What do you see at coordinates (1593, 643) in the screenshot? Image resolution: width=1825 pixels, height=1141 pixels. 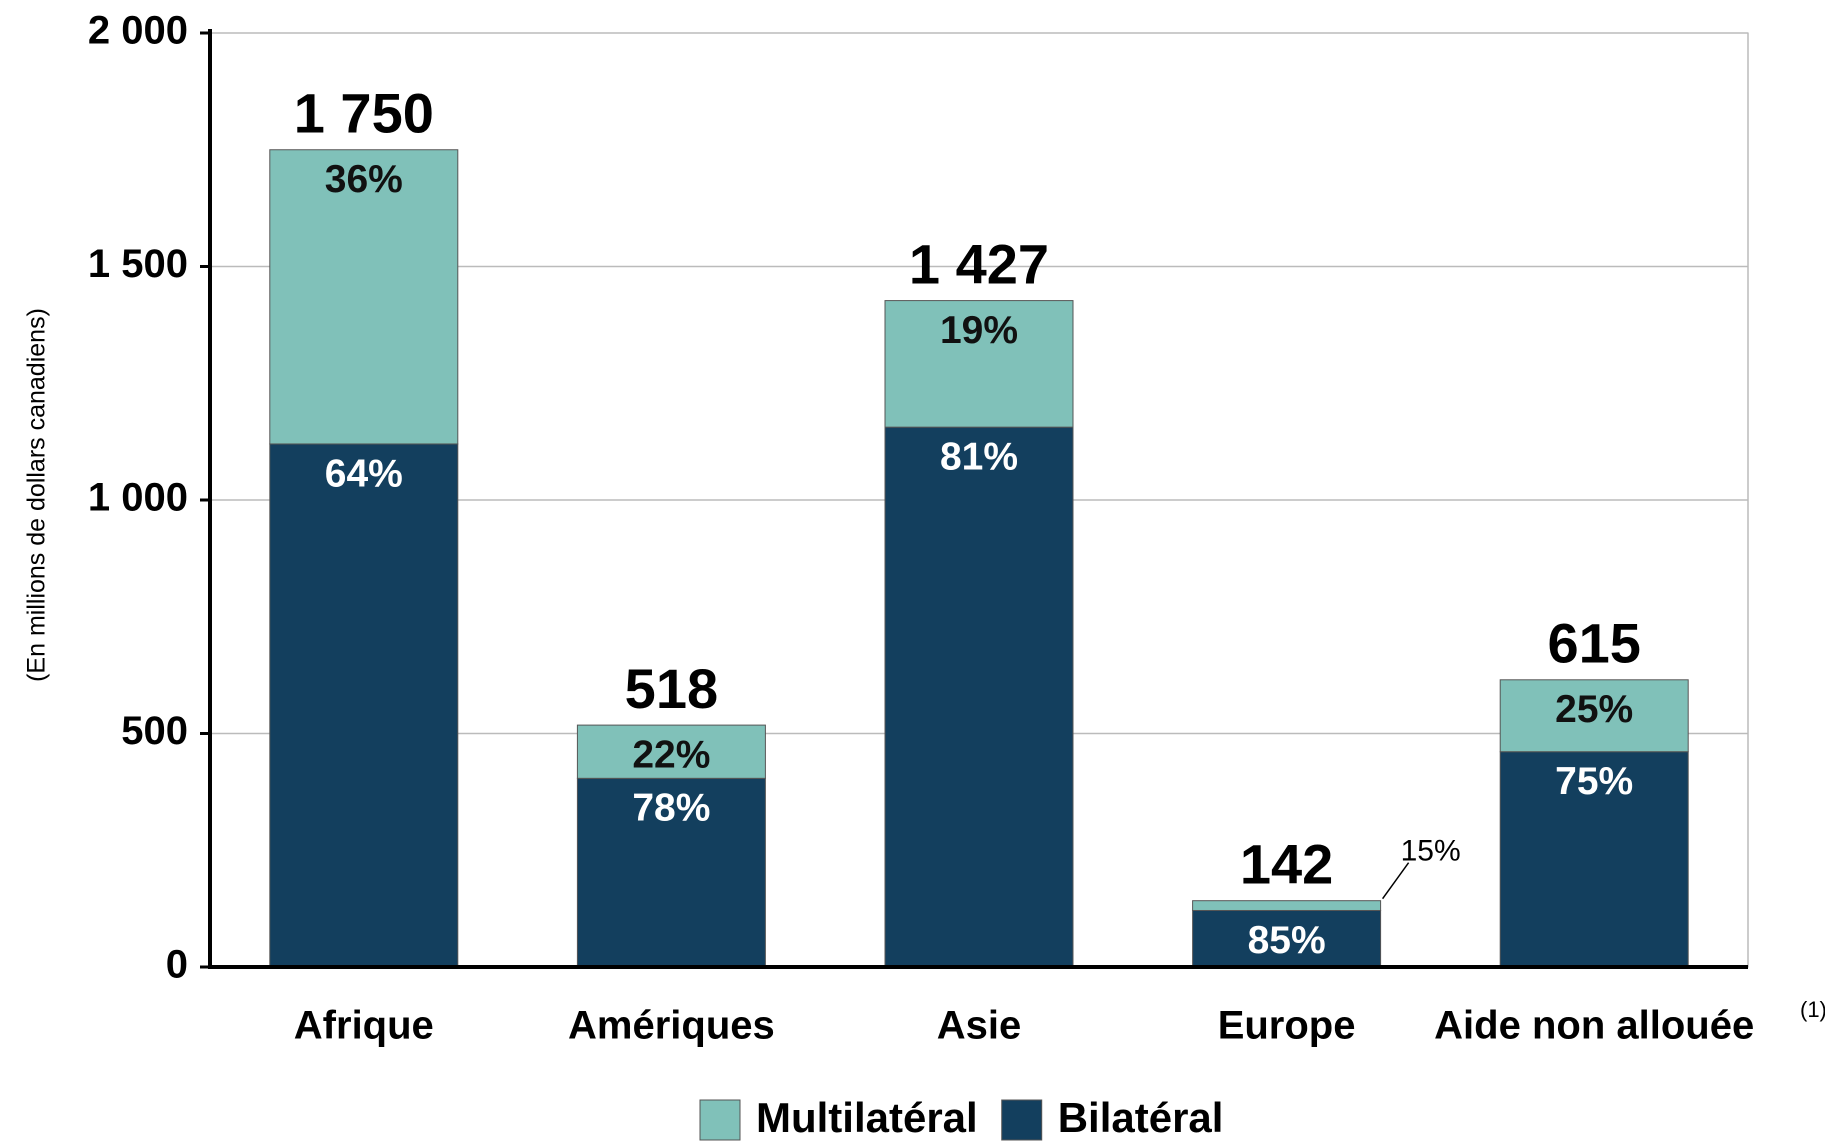 I see `total-label: 615` at bounding box center [1593, 643].